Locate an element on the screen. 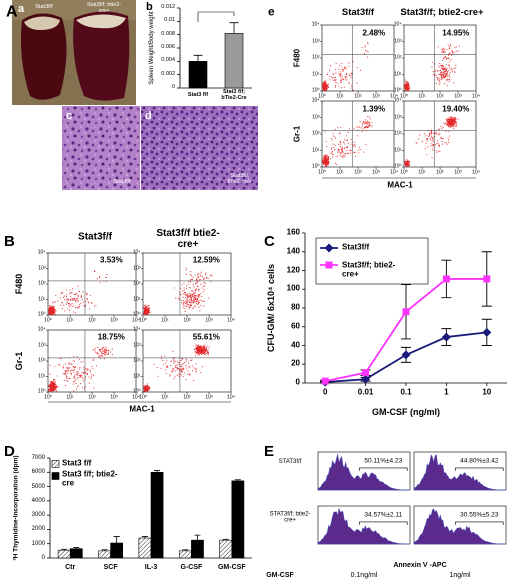  error-bar is located at coordinates (225, 539).